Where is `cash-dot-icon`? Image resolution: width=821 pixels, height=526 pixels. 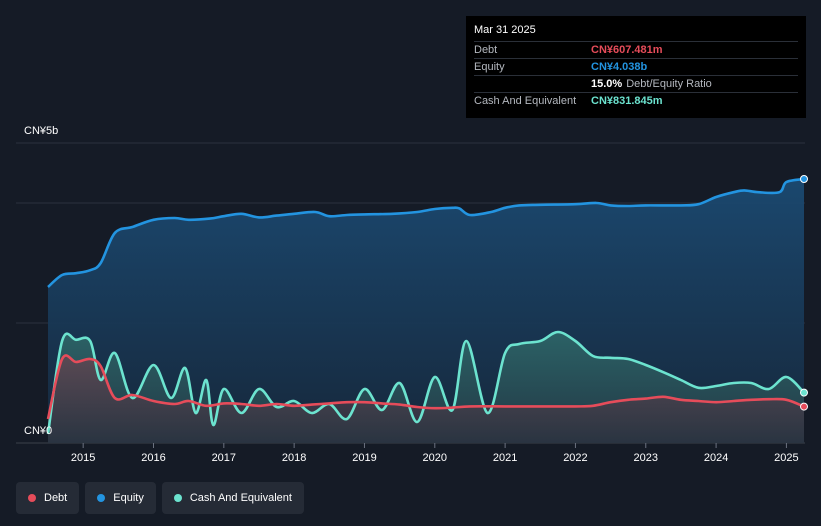 cash-dot-icon is located at coordinates (177, 498).